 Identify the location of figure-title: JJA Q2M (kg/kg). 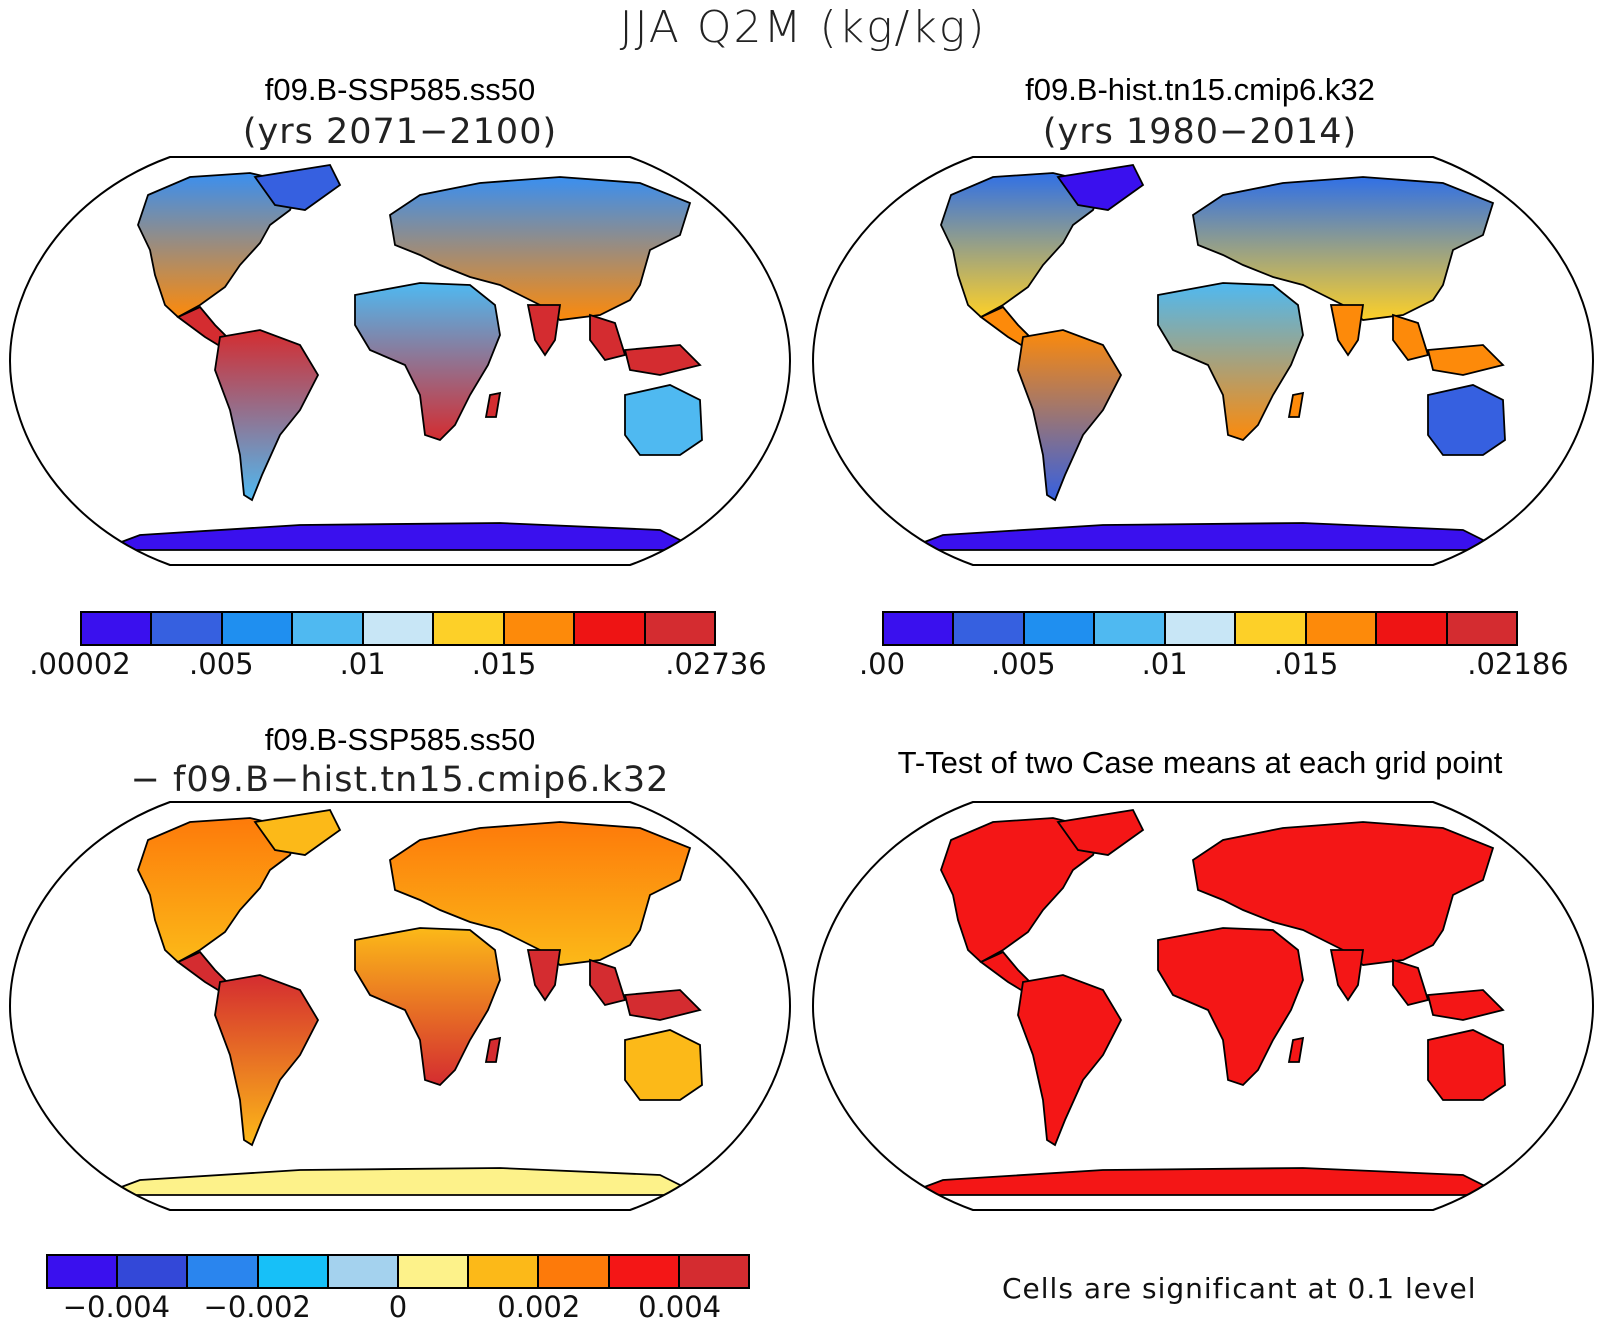
(803, 27).